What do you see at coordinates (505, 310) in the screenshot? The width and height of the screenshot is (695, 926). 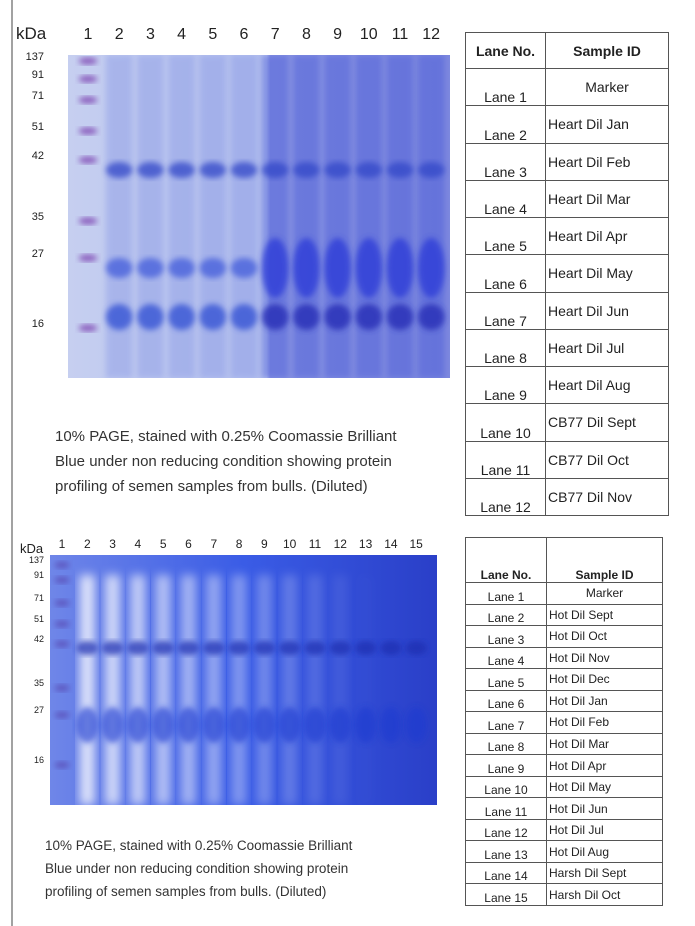 I see `lane-cell: Lane 7` at bounding box center [505, 310].